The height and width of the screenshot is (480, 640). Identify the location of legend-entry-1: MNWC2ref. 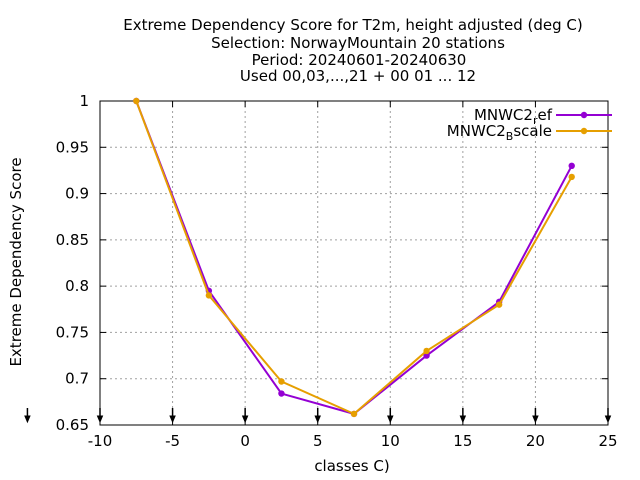
(543, 116).